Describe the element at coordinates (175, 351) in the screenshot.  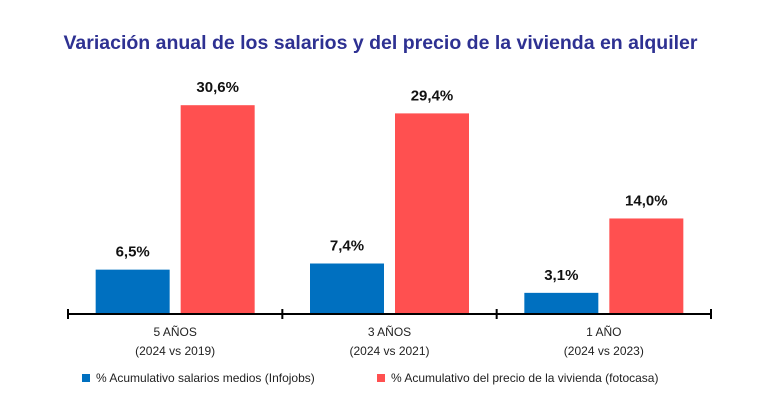
I see `x-tick-sublabel: (2024 vs 2019)` at that location.